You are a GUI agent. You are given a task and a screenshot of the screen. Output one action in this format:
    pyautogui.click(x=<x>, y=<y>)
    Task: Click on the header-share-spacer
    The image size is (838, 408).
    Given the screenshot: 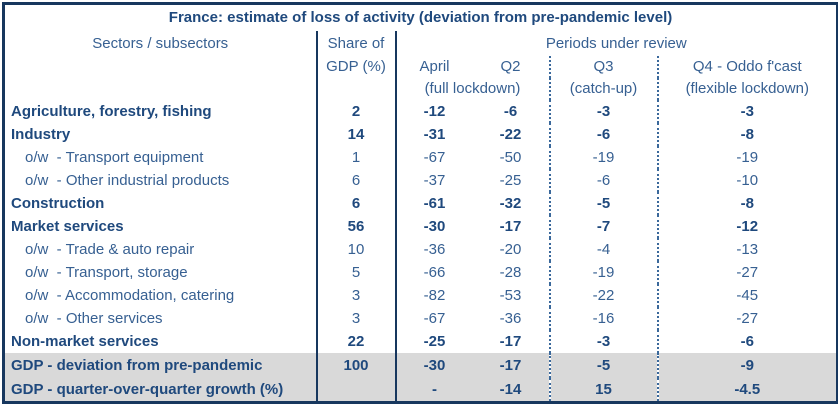 What is the action you would take?
    pyautogui.click(x=356, y=88)
    